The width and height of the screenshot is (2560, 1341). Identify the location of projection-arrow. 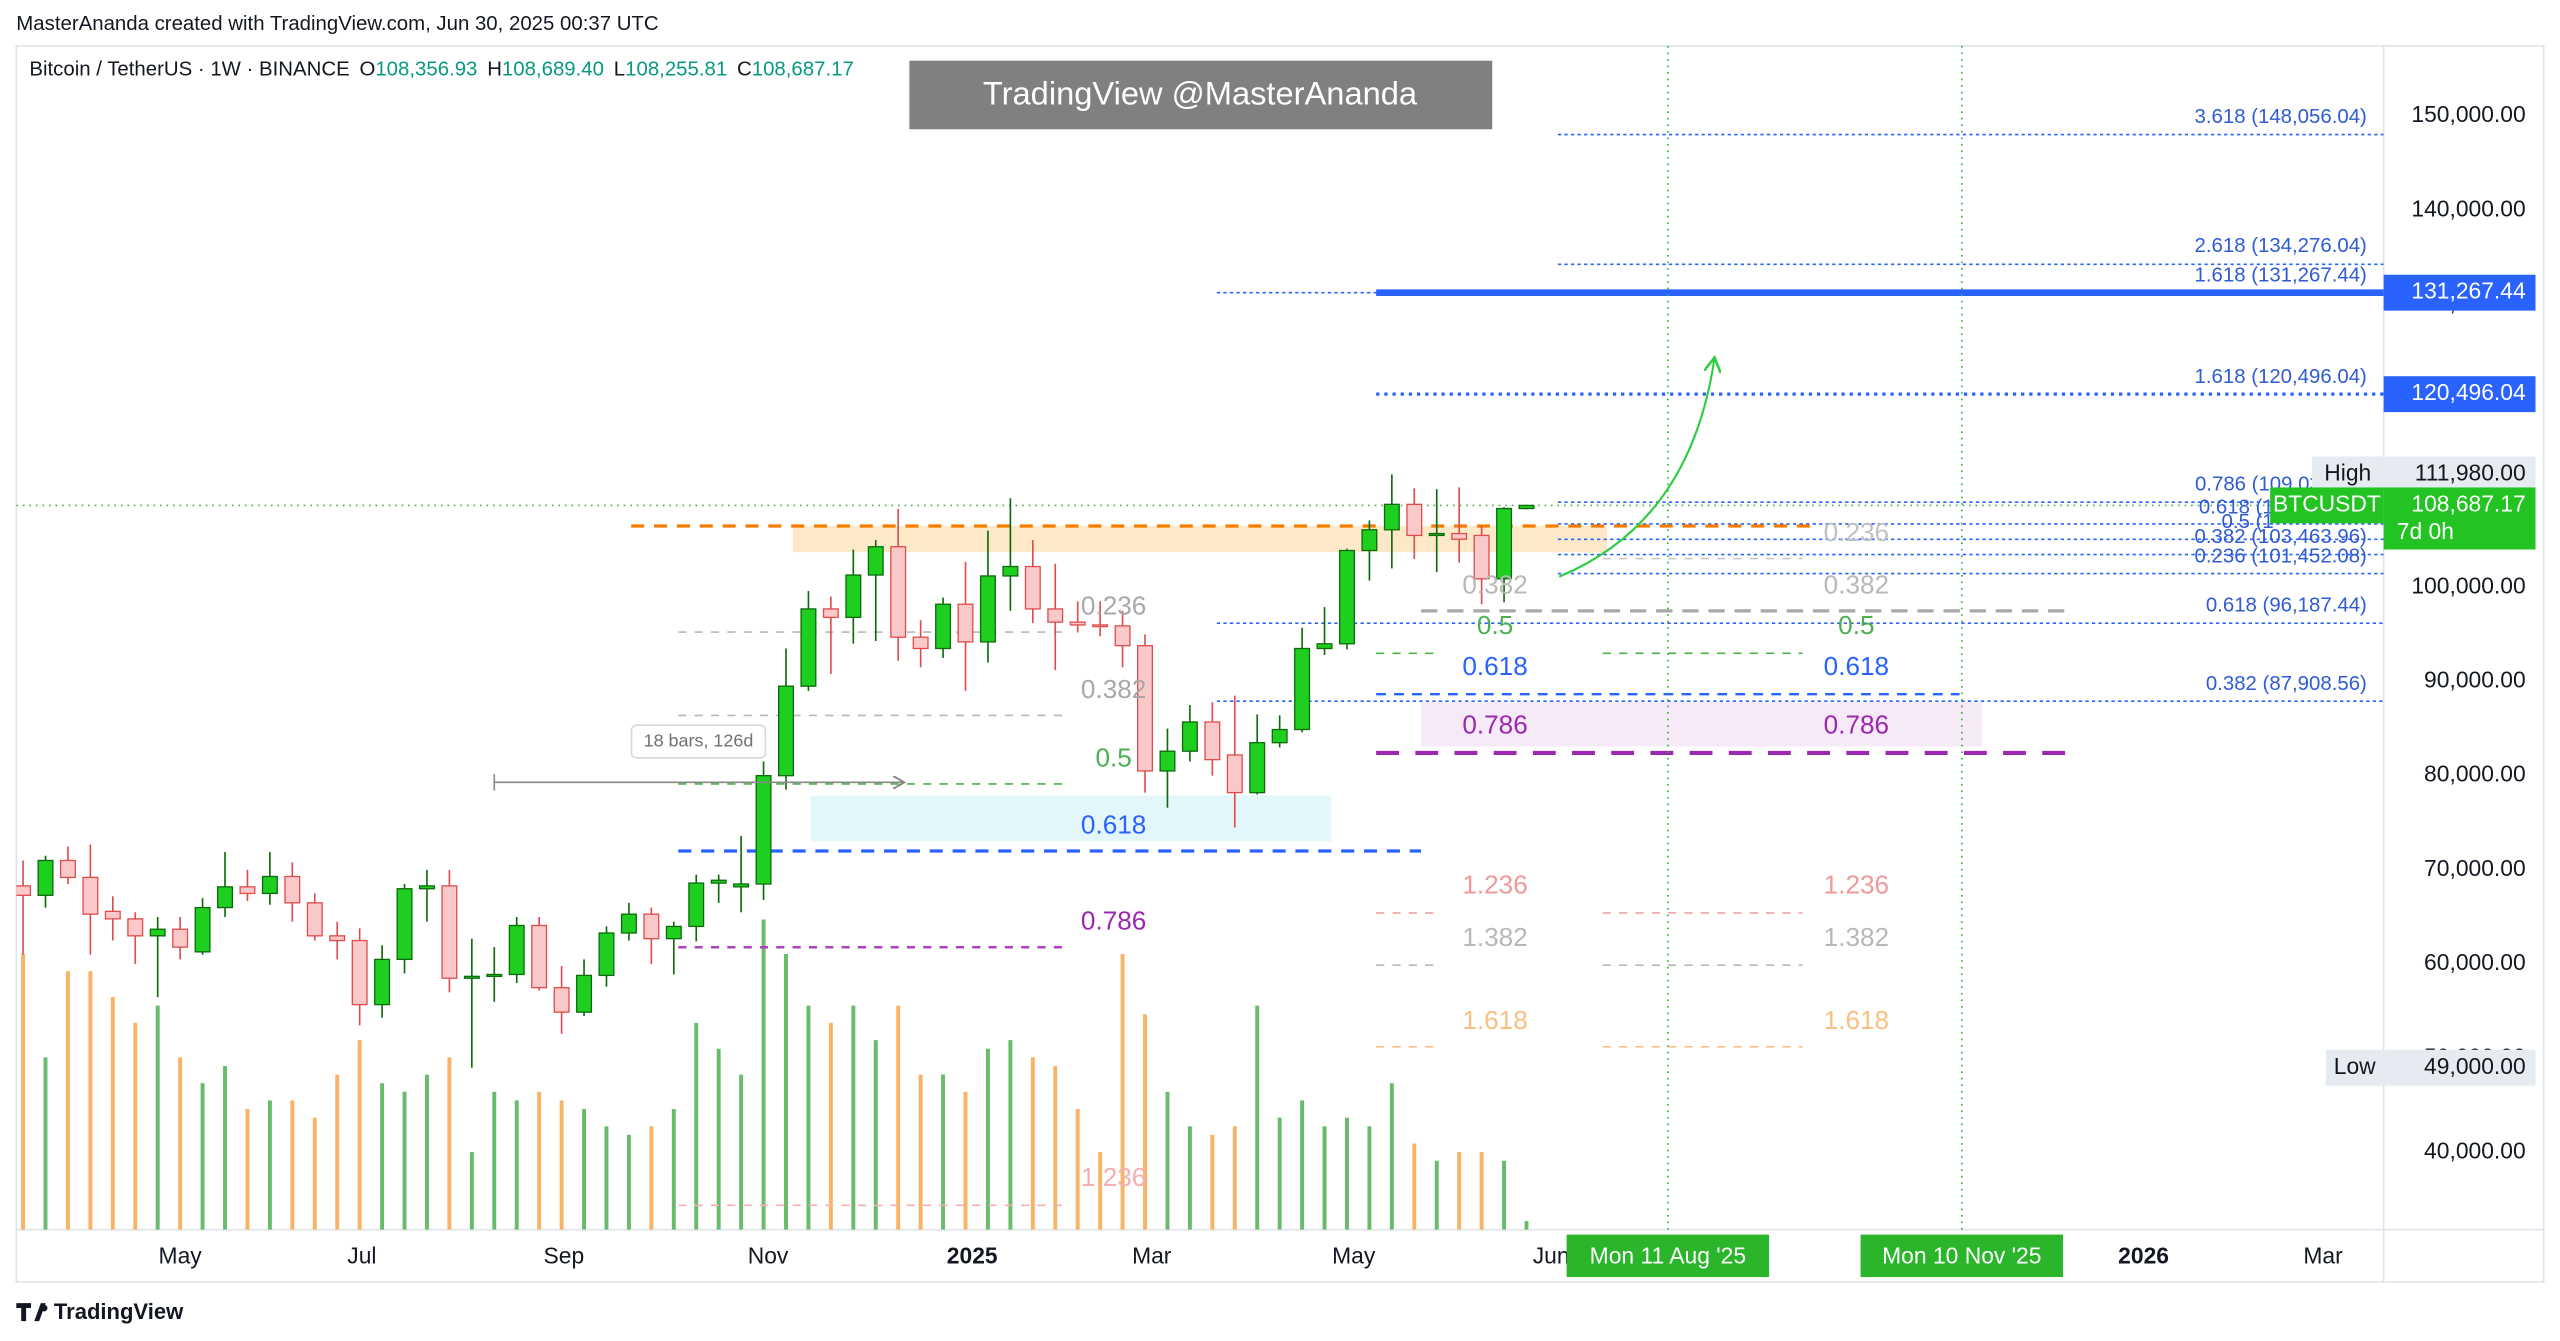
(1636, 468).